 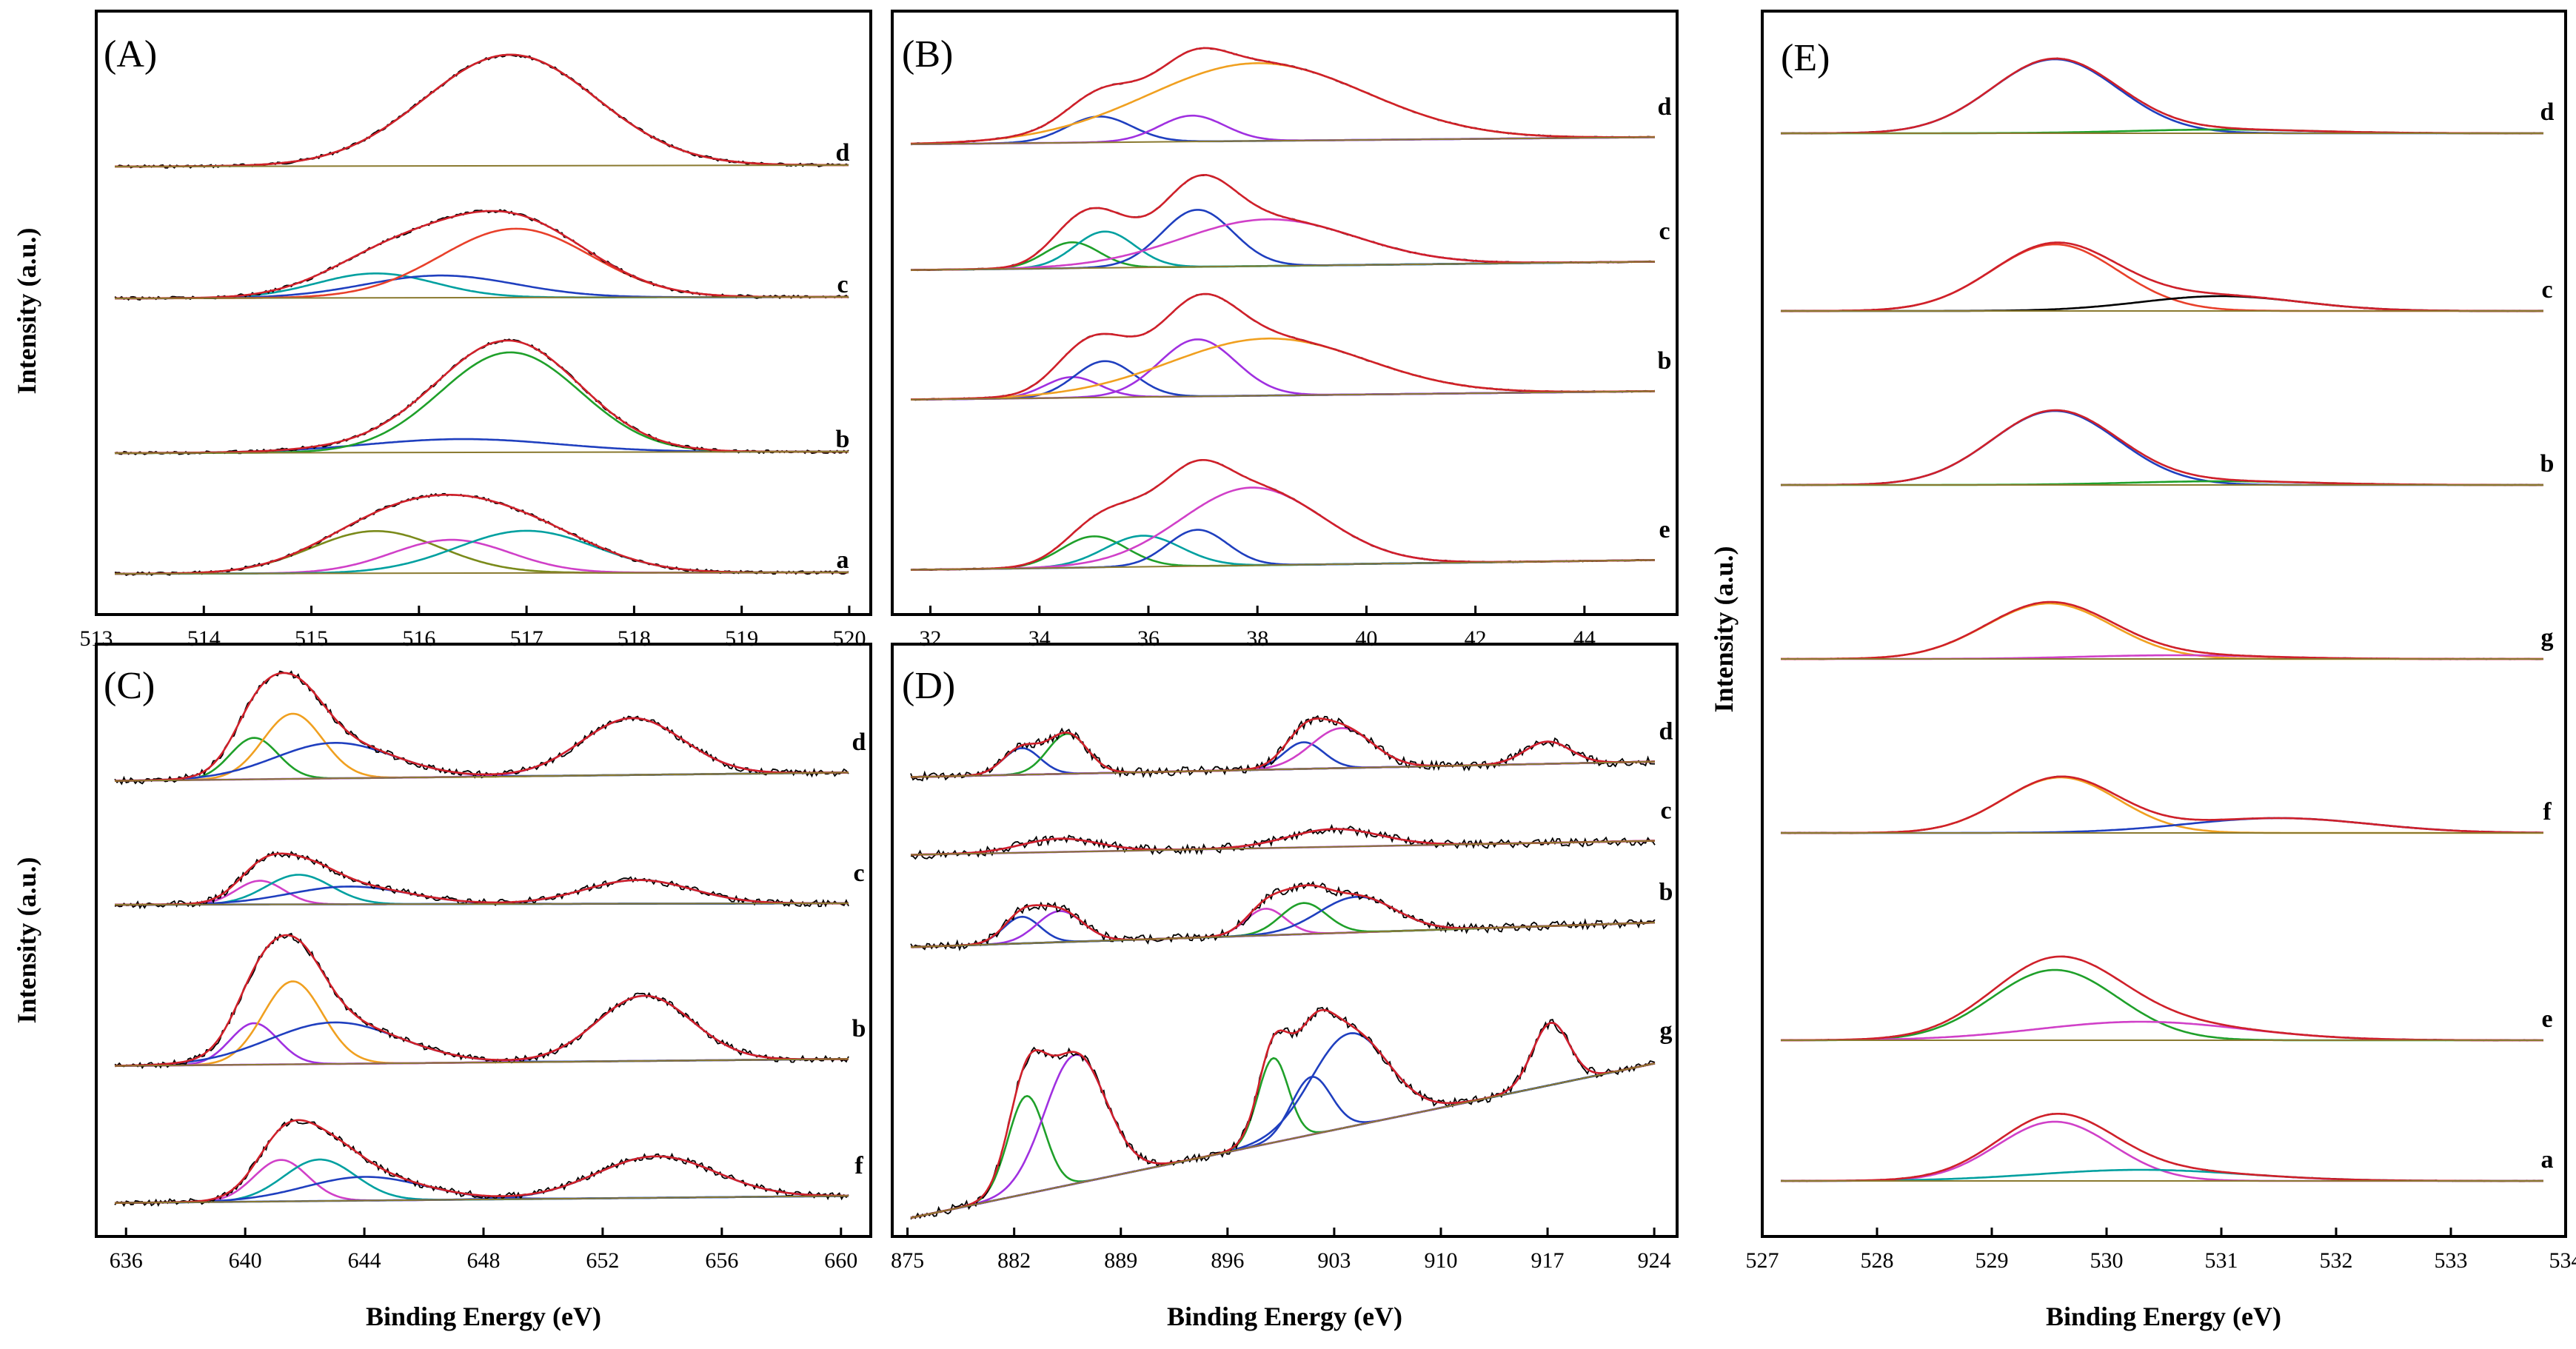 I want to click on panel-a-series-b-experimental, so click(x=481, y=396).